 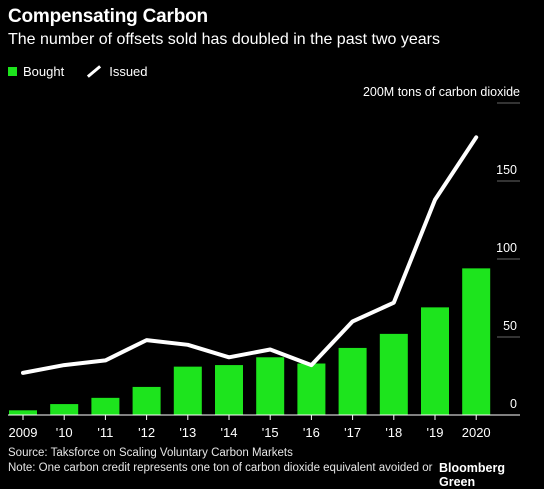 I want to click on x-tick-label: '13, so click(x=187, y=432).